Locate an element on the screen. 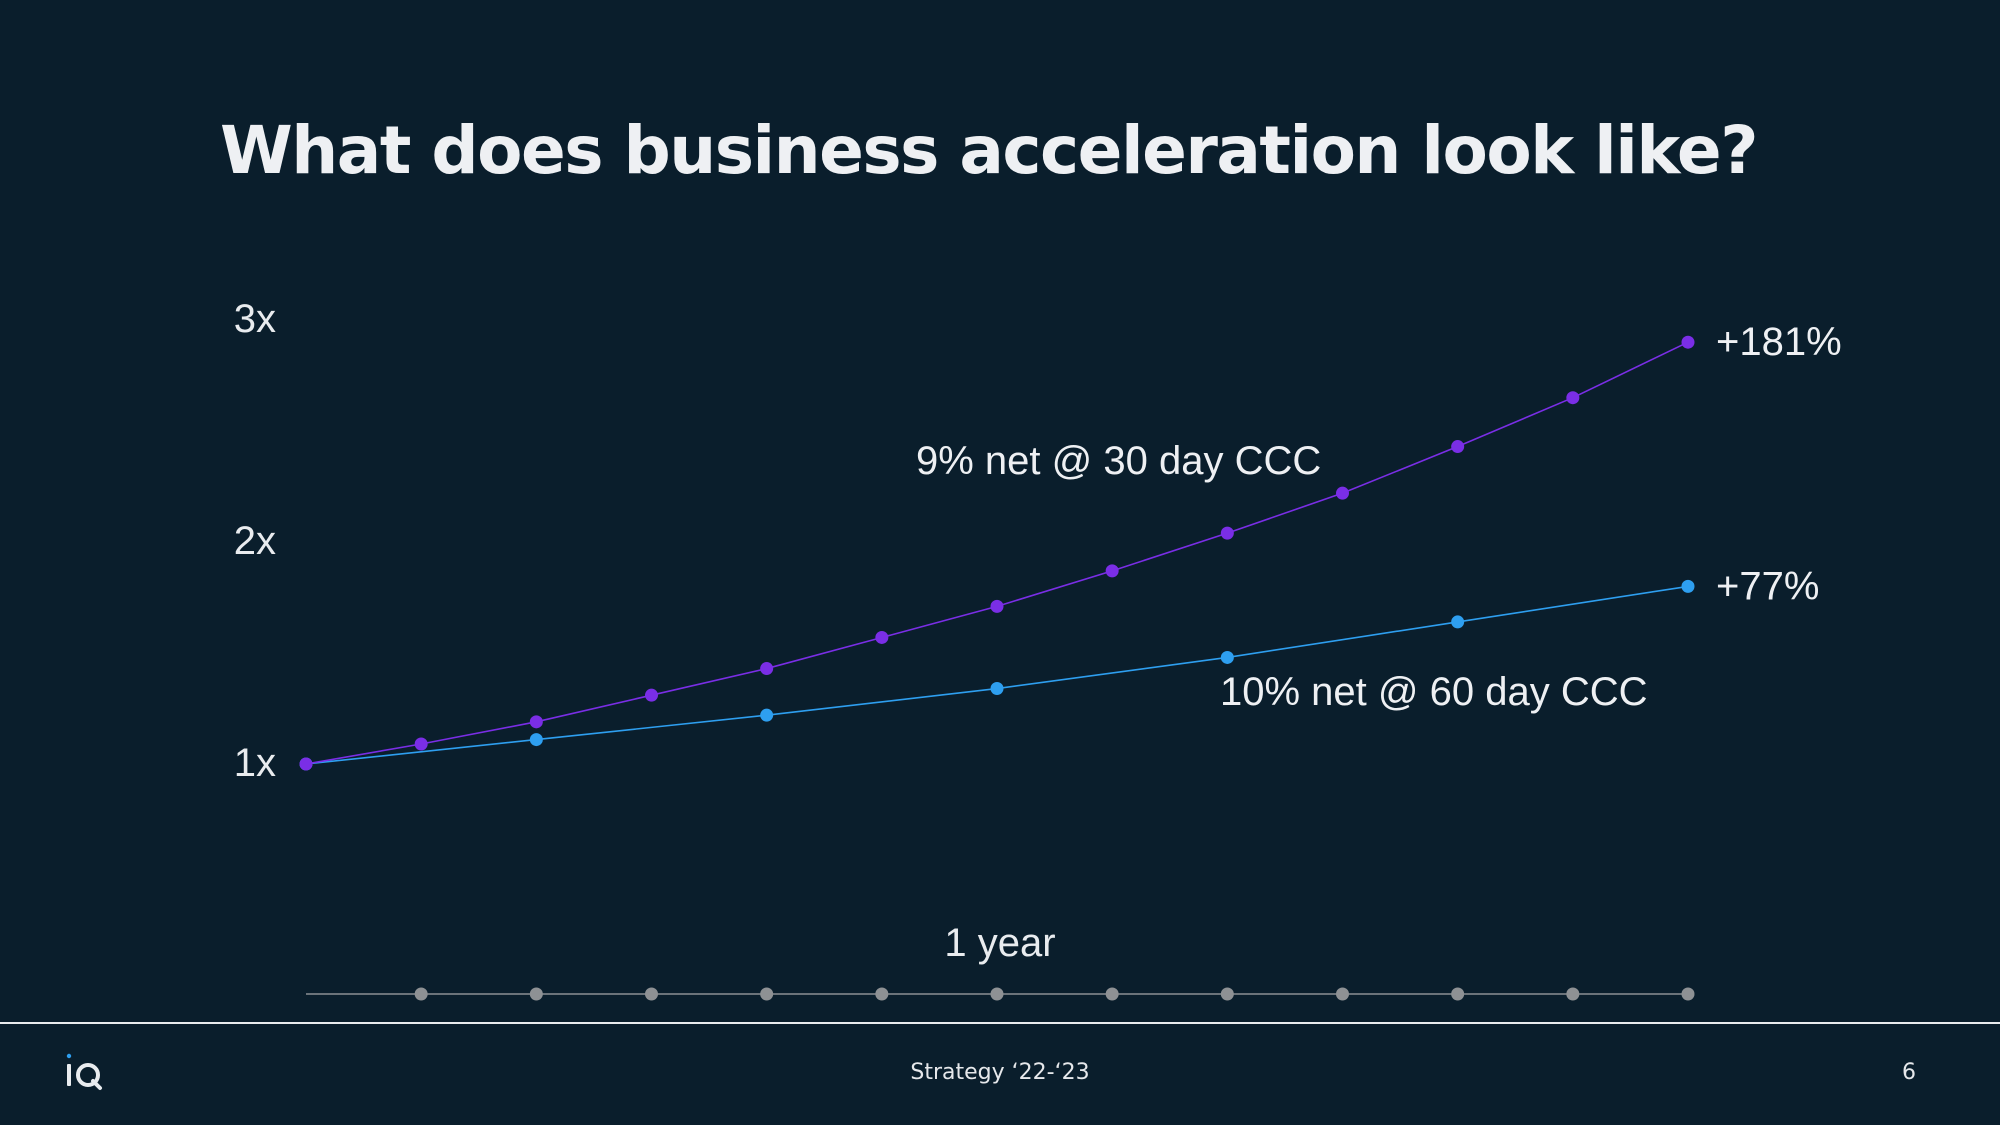 This screenshot has height=1125, width=2000. y-tick-label-1x: 1x is located at coordinates (255, 763).